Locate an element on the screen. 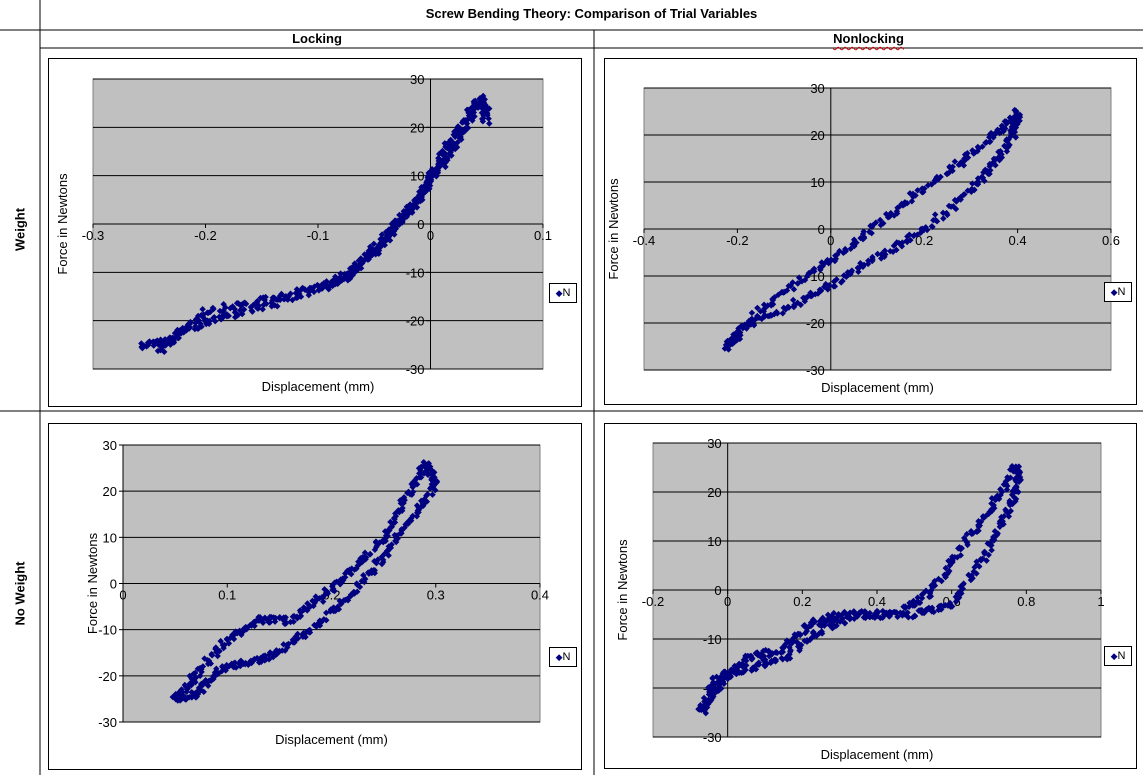 This screenshot has height=775, width=1143. y-axis-title: Force in Newtons is located at coordinates (62, 224).